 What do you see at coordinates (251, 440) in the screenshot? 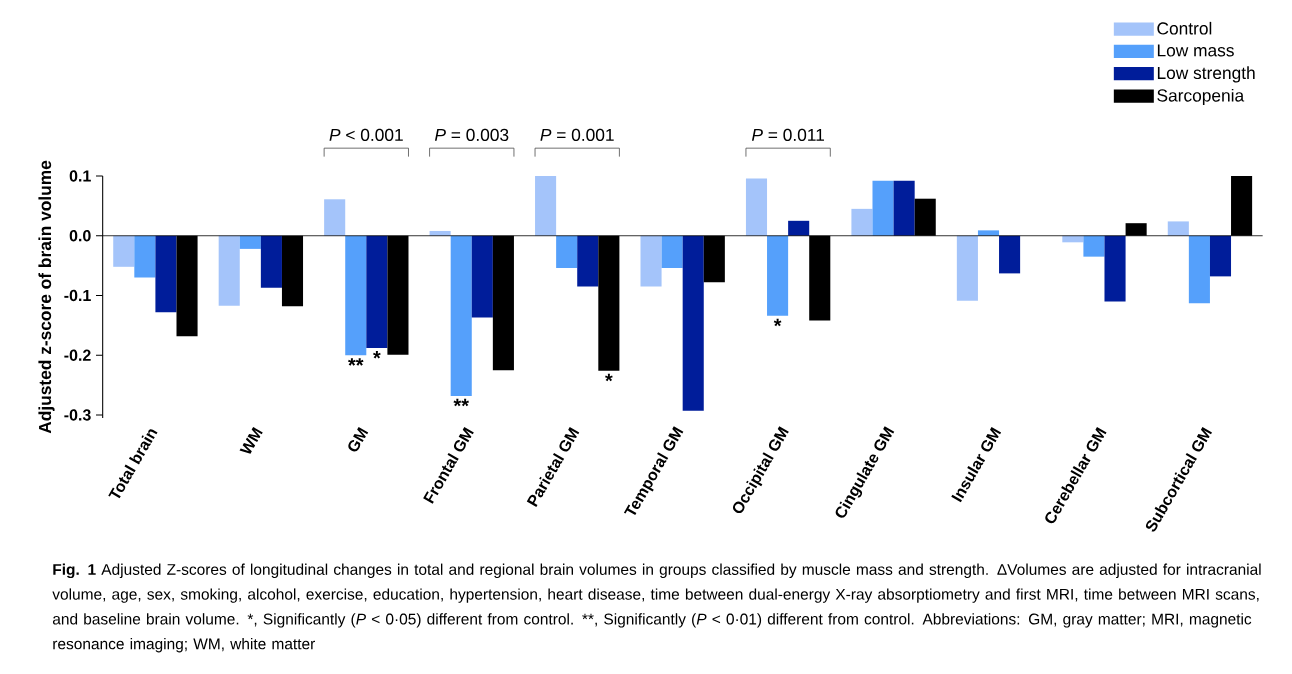
I see `x-tick-label: WM` at bounding box center [251, 440].